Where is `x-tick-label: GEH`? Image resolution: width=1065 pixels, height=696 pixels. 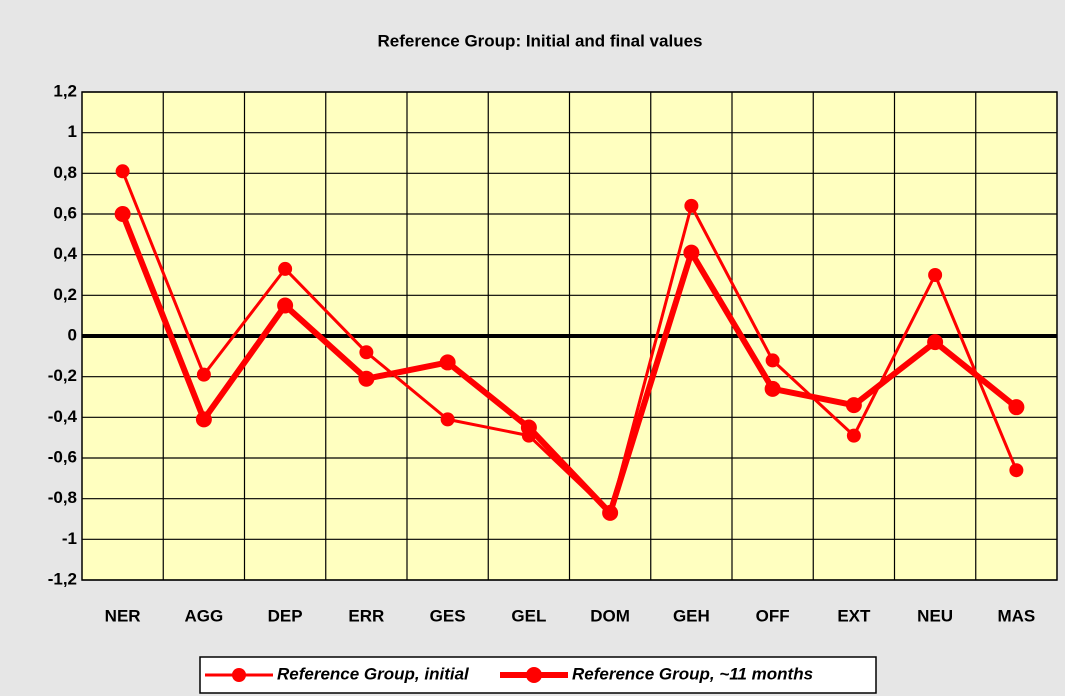 x-tick-label: GEH is located at coordinates (691, 615).